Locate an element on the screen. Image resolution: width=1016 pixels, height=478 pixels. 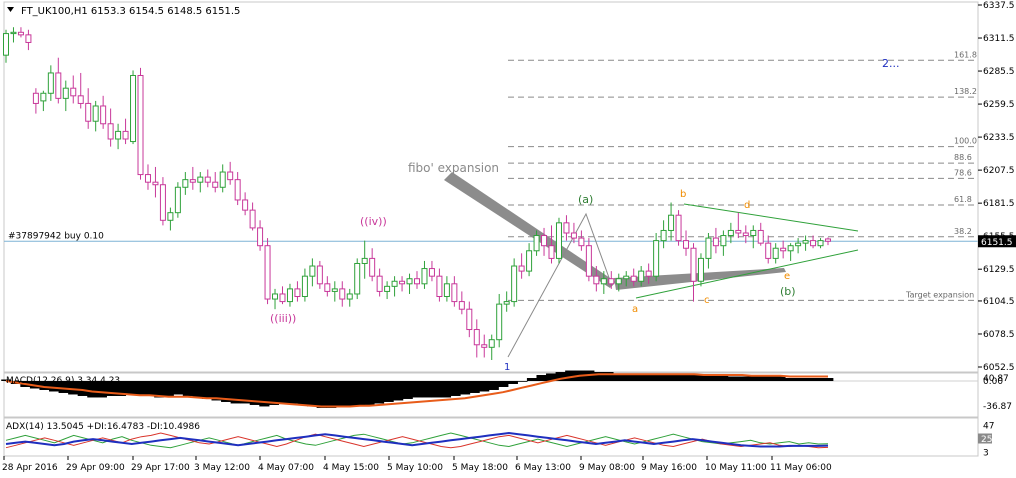
time-tick-label: 29 Apr 17:00 is located at coordinates (160, 468).